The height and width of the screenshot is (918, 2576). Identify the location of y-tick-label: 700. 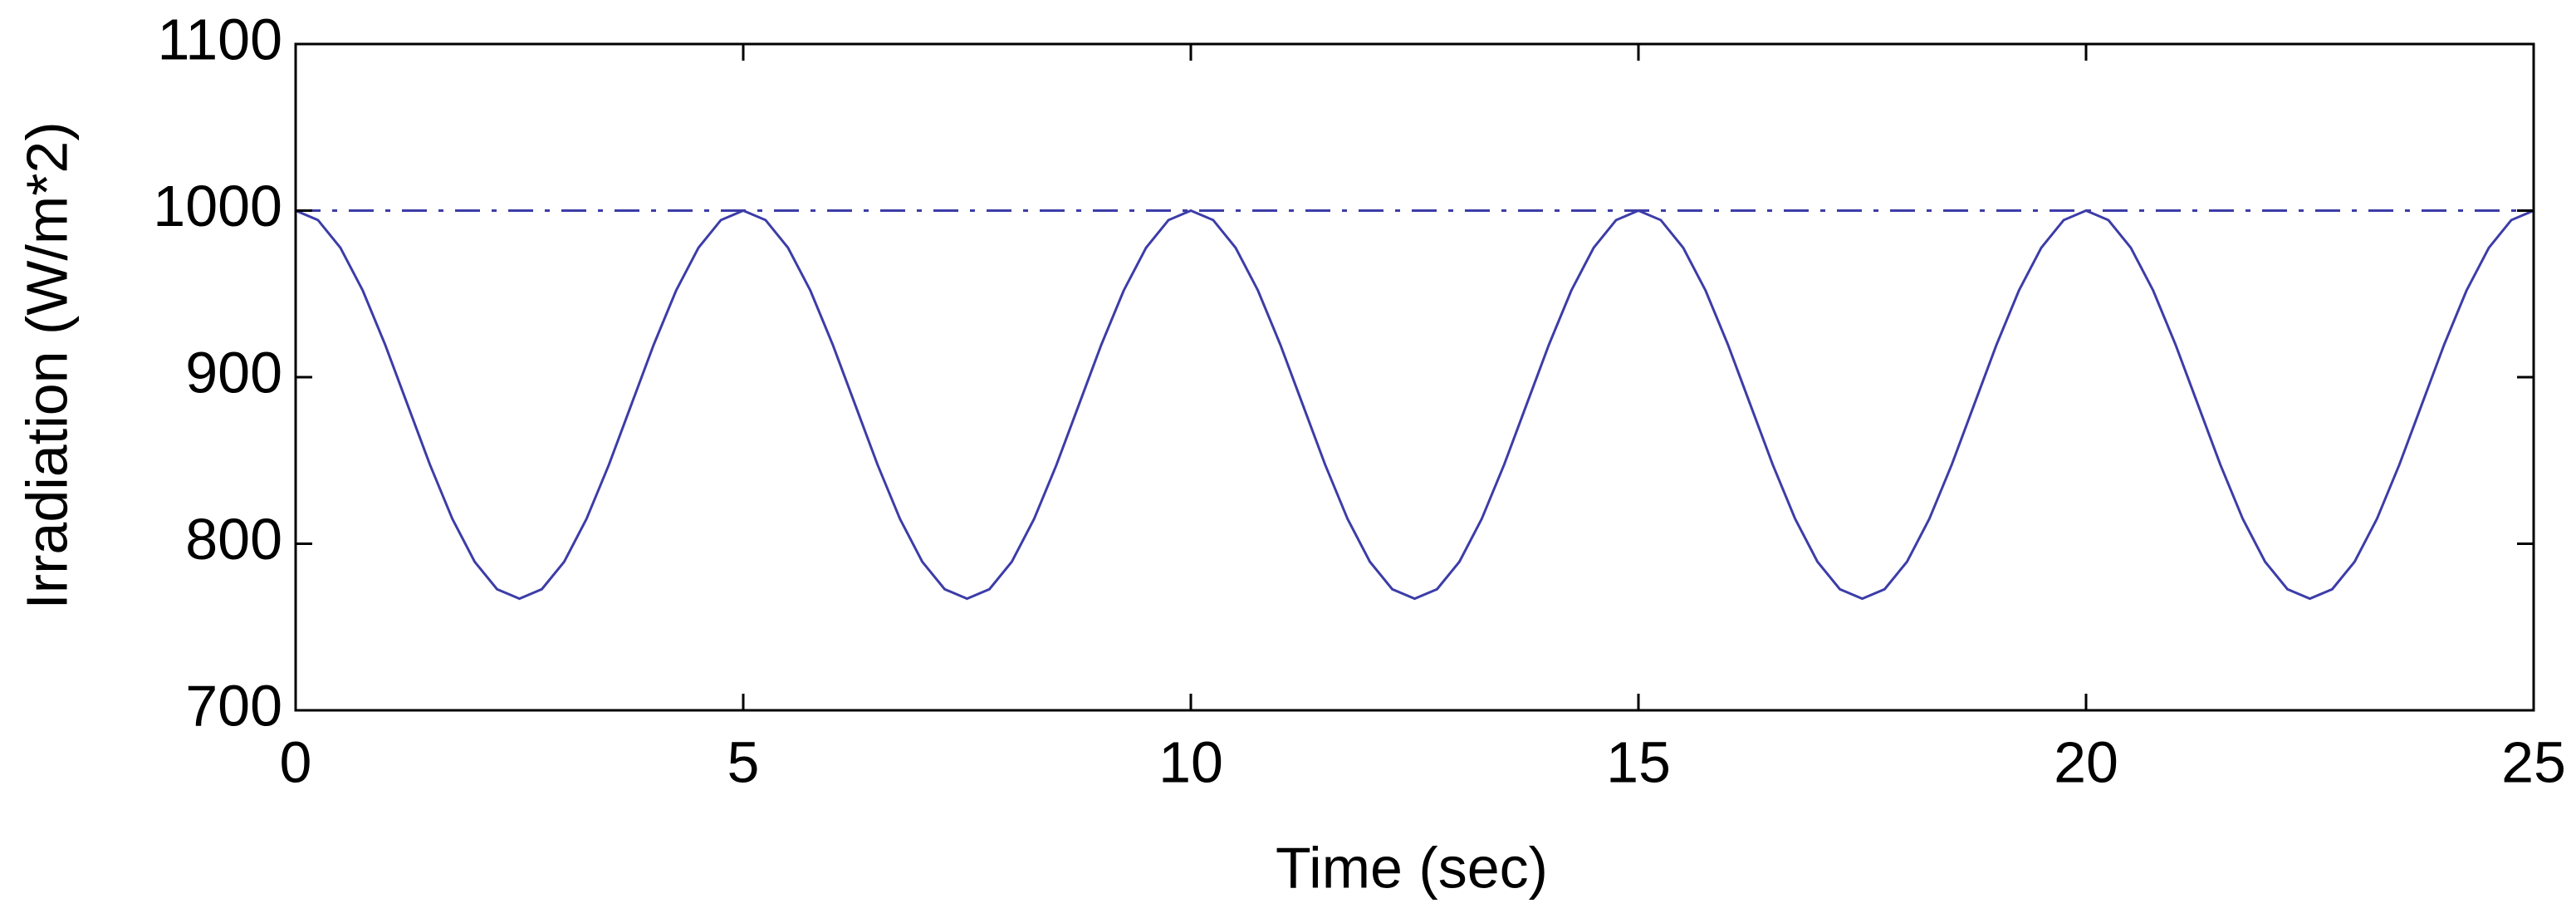
(234, 705).